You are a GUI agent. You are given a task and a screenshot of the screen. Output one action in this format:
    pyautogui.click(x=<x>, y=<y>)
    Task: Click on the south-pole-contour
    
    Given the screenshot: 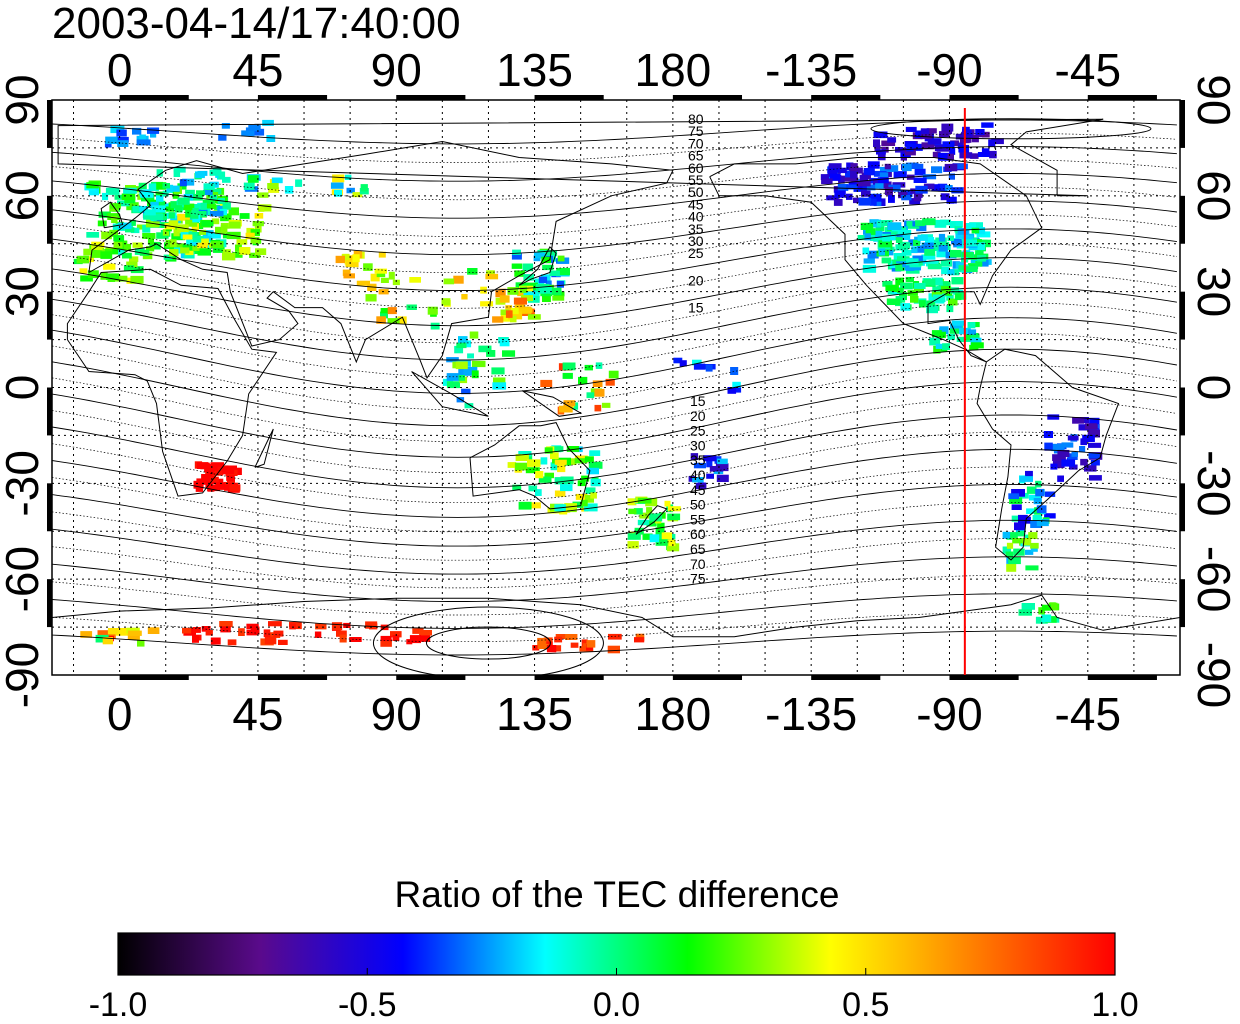 What is the action you would take?
    pyautogui.click(x=488, y=640)
    